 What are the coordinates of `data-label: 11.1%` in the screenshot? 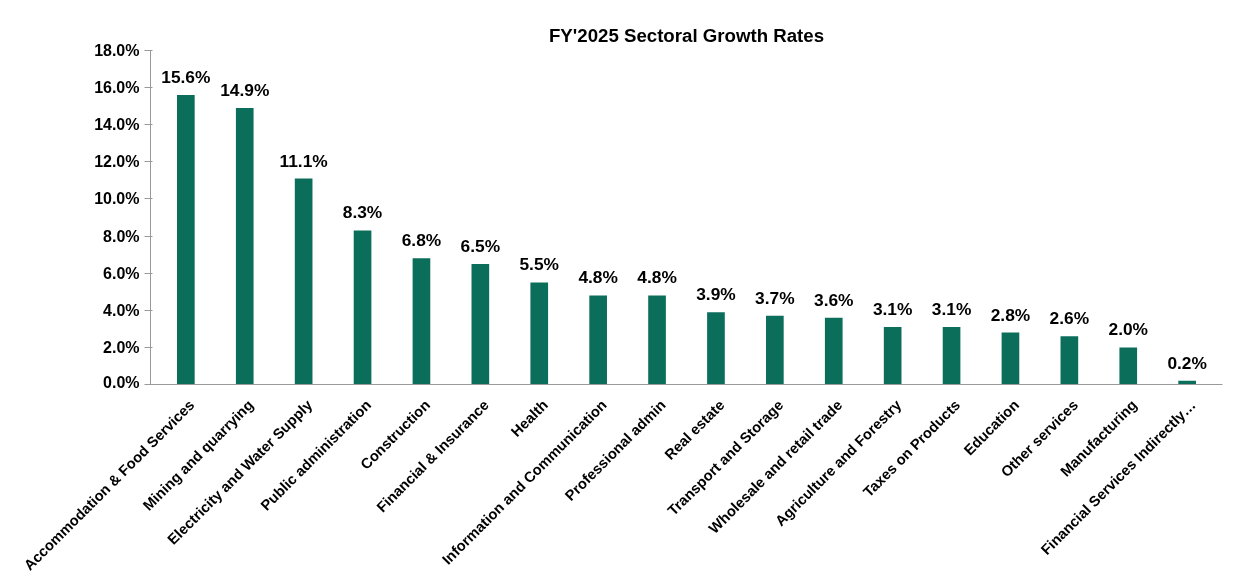 It's located at (303, 160).